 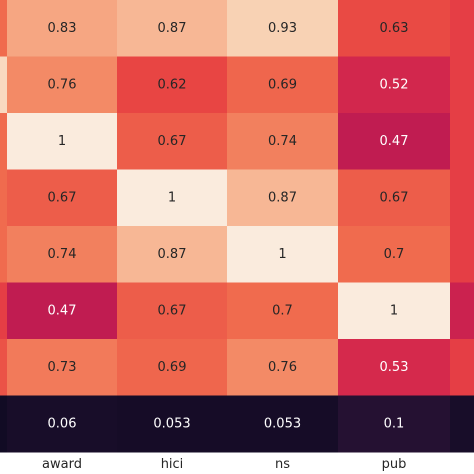 What do you see at coordinates (172, 464) in the screenshot?
I see `x-tick-label: hici` at bounding box center [172, 464].